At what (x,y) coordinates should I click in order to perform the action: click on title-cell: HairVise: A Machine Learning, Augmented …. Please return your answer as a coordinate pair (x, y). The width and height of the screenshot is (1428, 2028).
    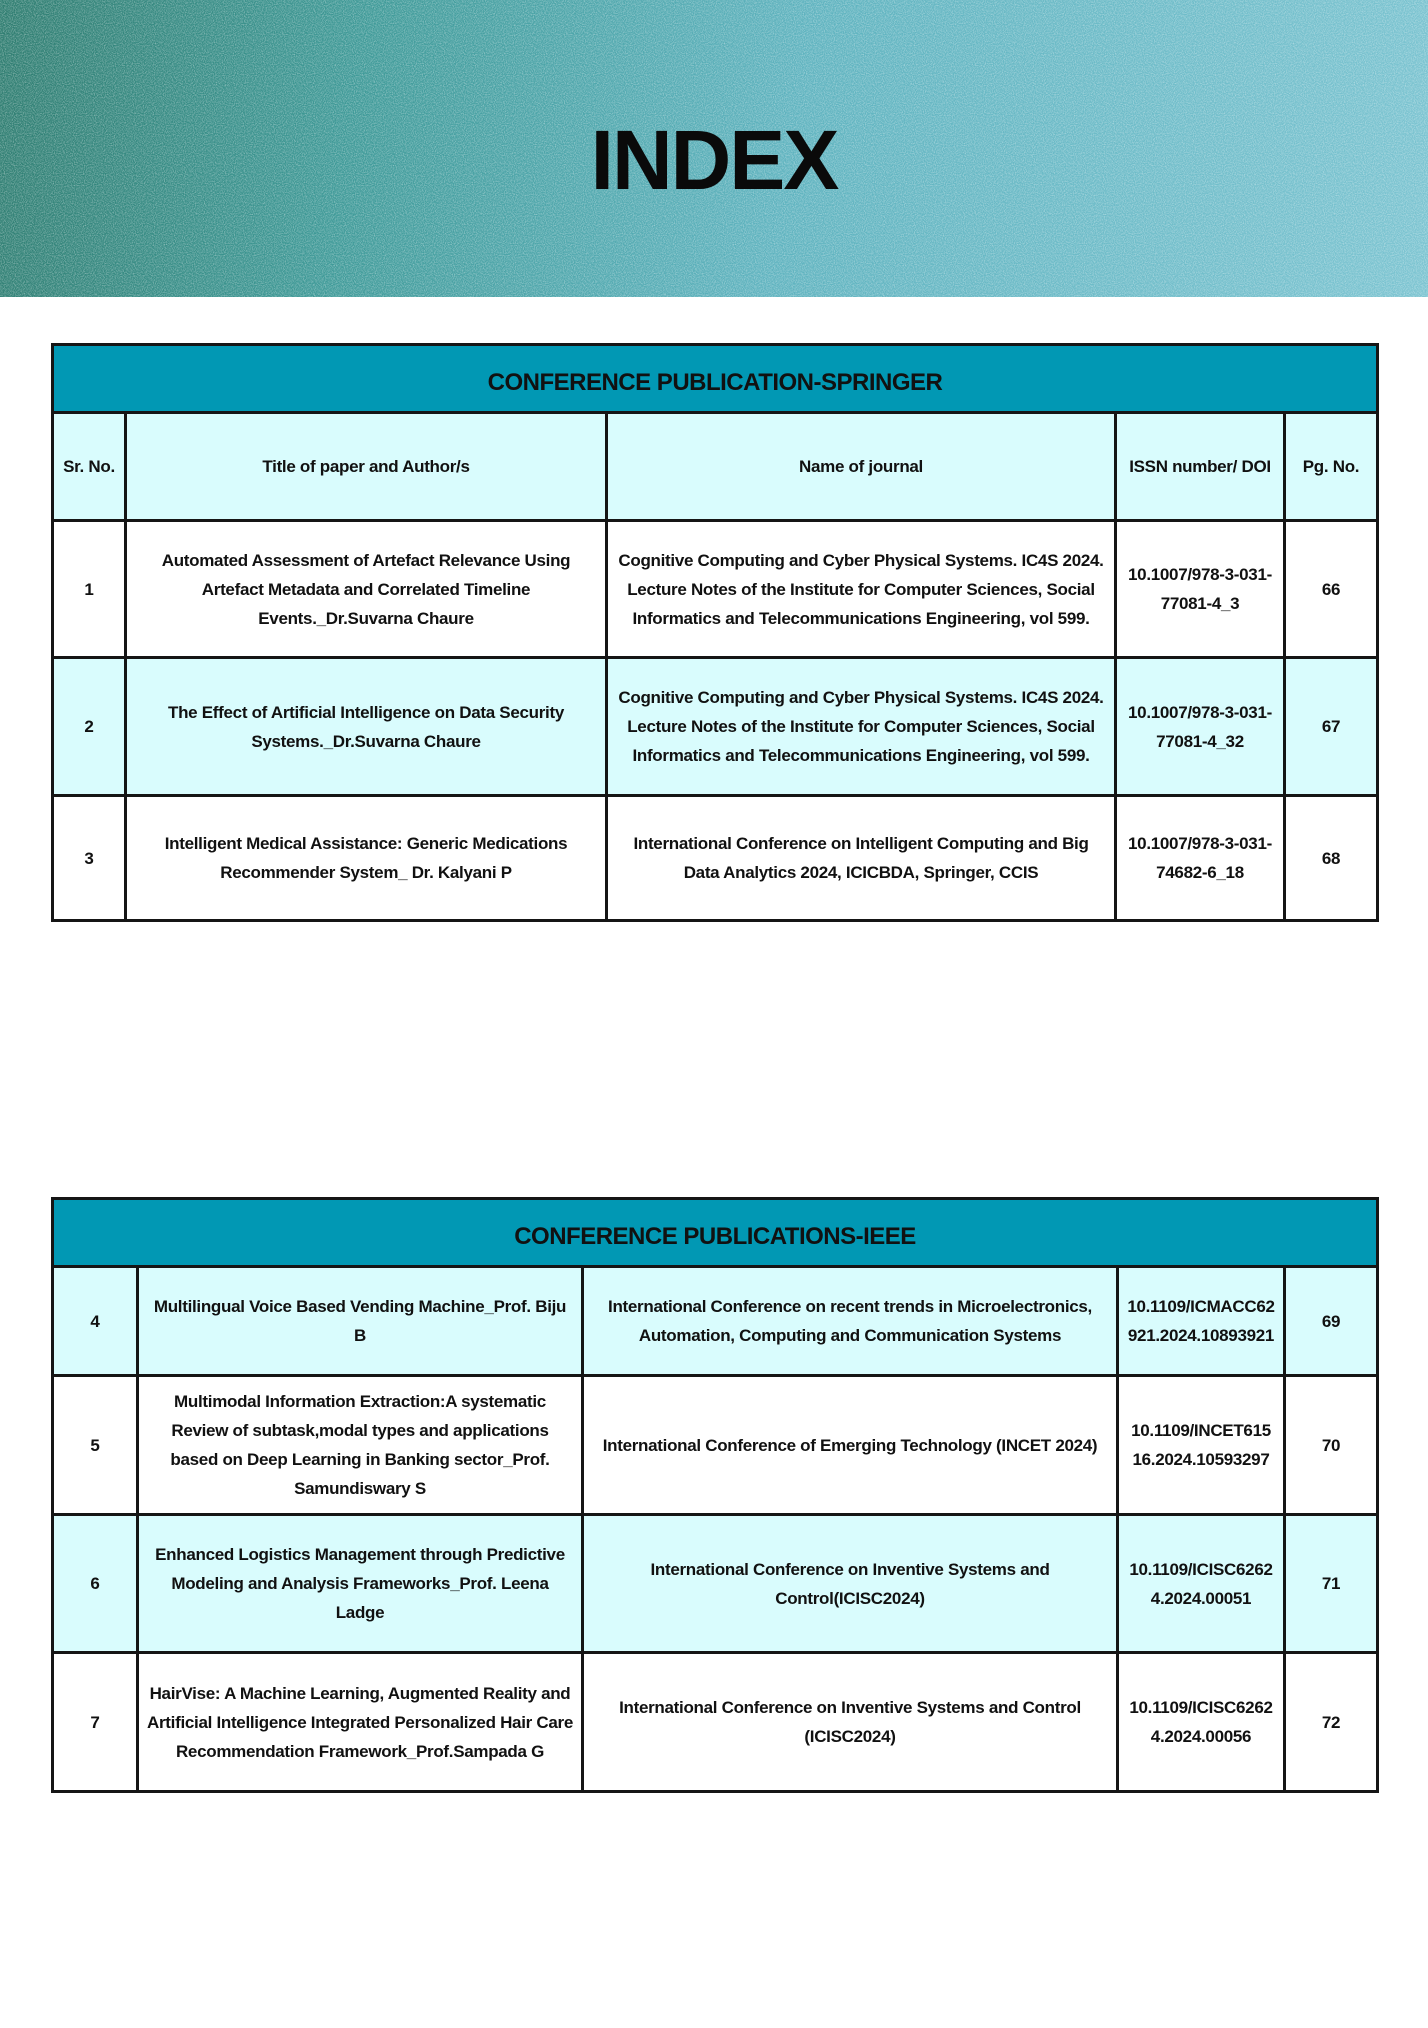
    Looking at the image, I should click on (360, 1722).